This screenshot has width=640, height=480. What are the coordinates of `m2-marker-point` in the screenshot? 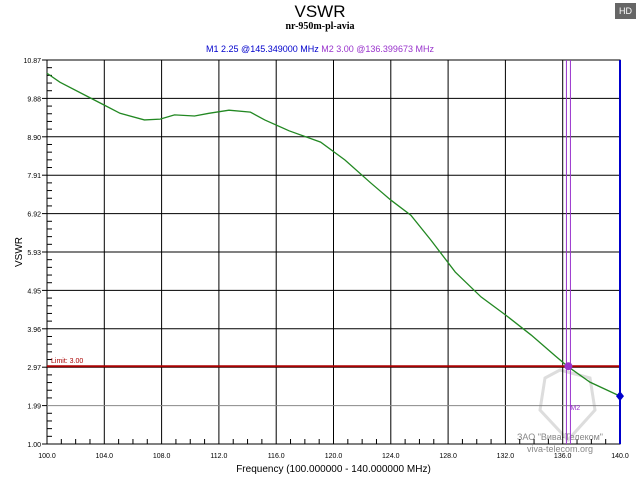 It's located at (568, 366).